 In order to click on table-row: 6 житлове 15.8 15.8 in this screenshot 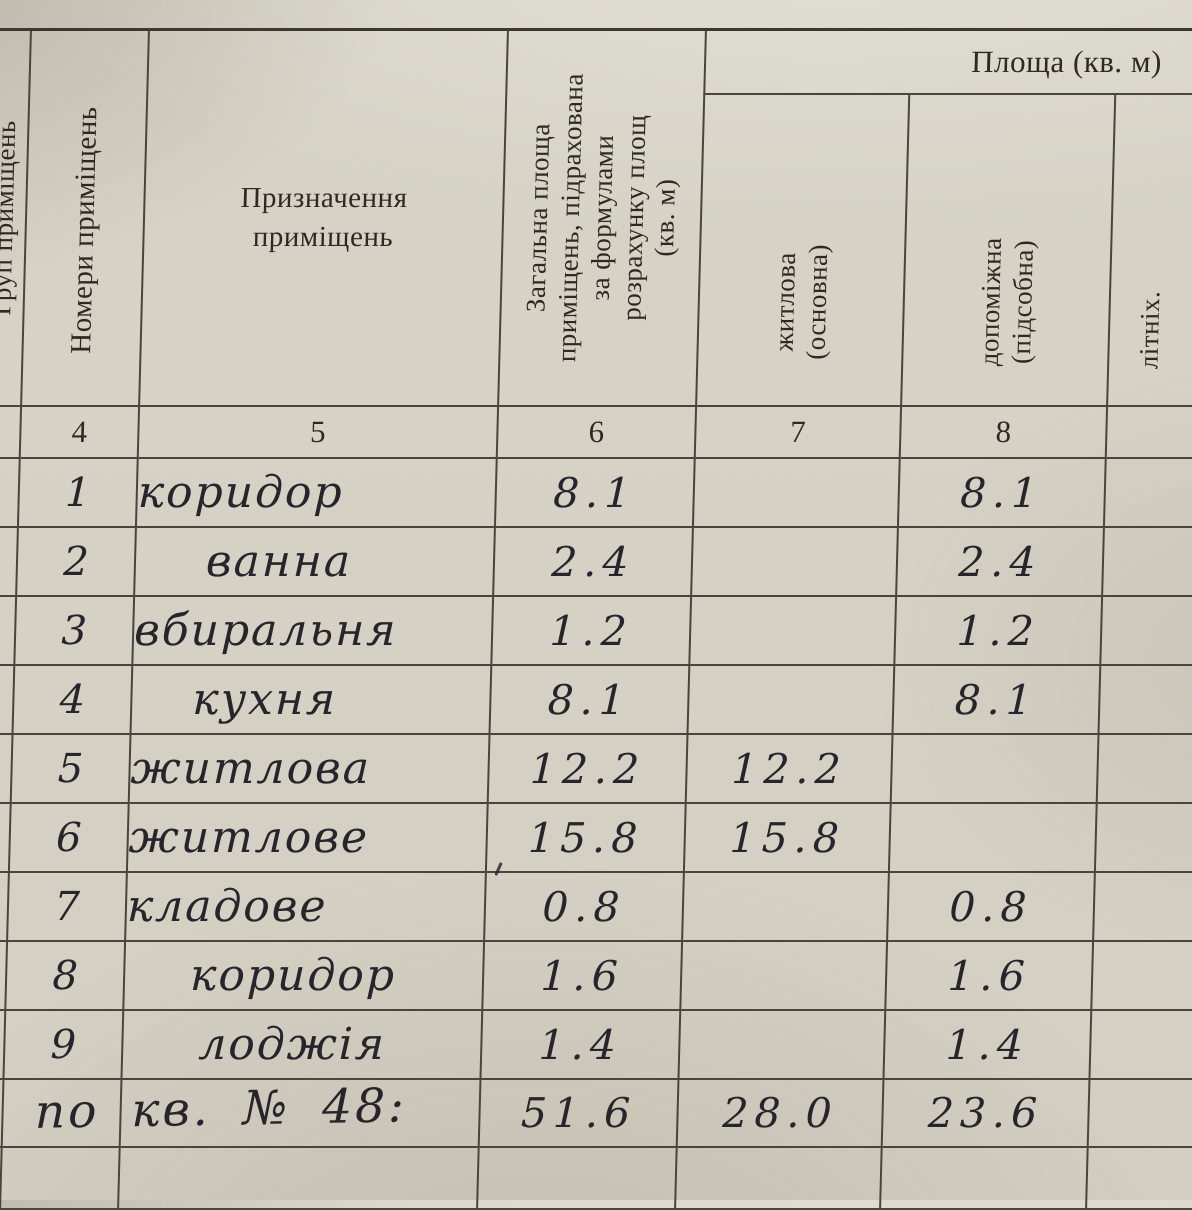, I will do `click(596, 837)`.